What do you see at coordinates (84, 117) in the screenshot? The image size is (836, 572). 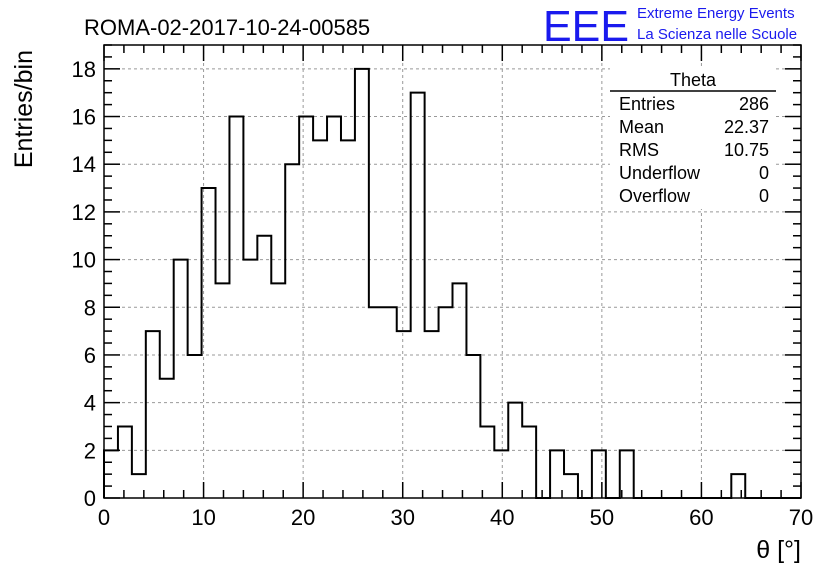 I see `y-tick-label: 16` at bounding box center [84, 117].